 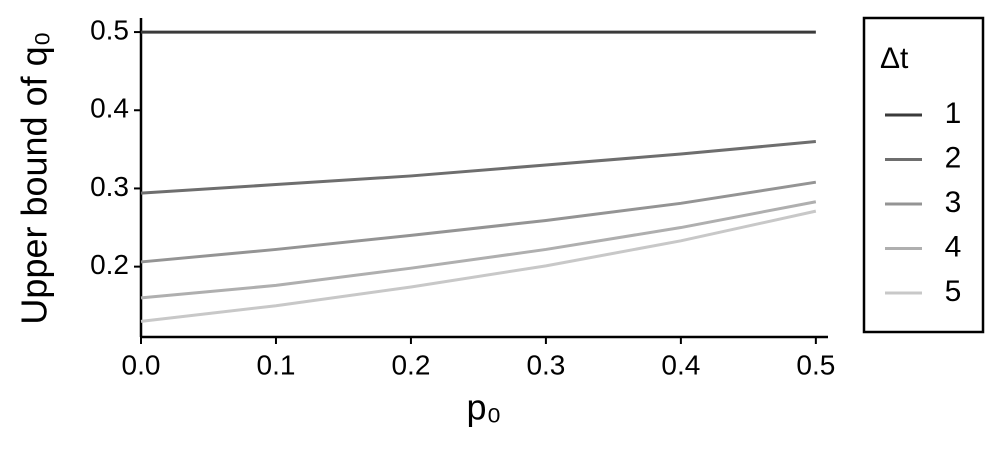 What do you see at coordinates (545, 364) in the screenshot?
I see `x-tick-label: 0.3` at bounding box center [545, 364].